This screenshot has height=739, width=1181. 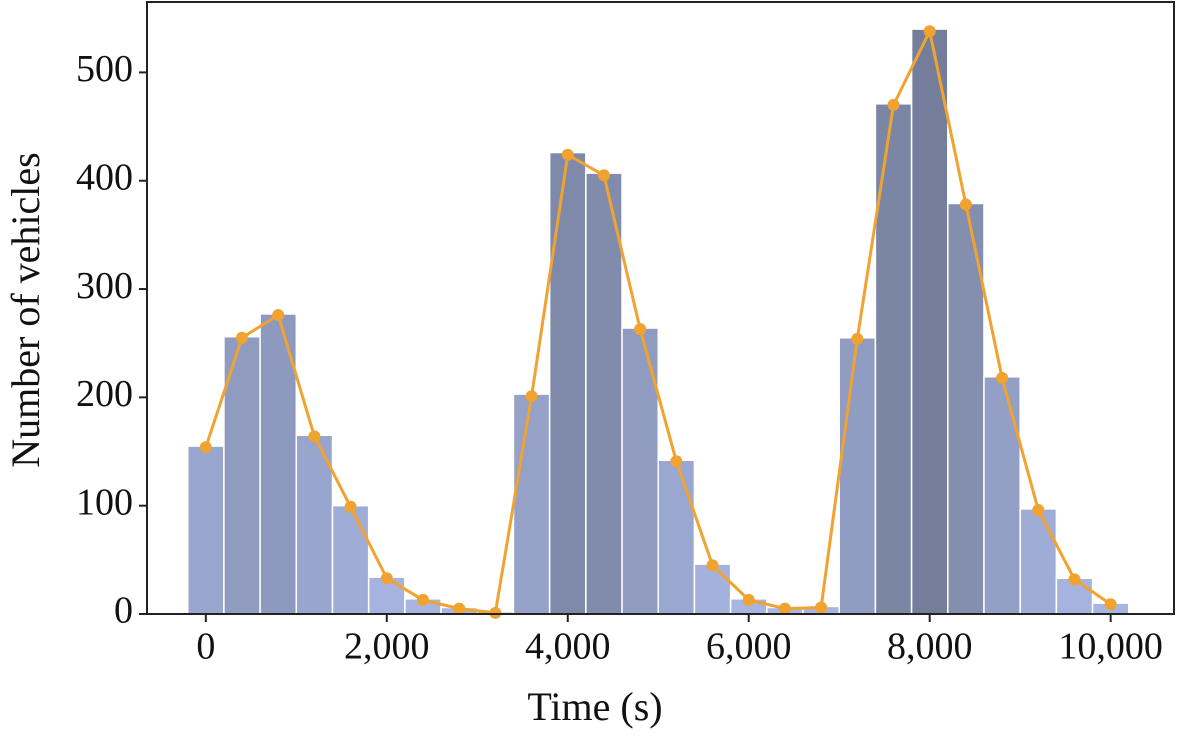 What do you see at coordinates (1110, 647) in the screenshot?
I see `x-tick-label: 10,000` at bounding box center [1110, 647].